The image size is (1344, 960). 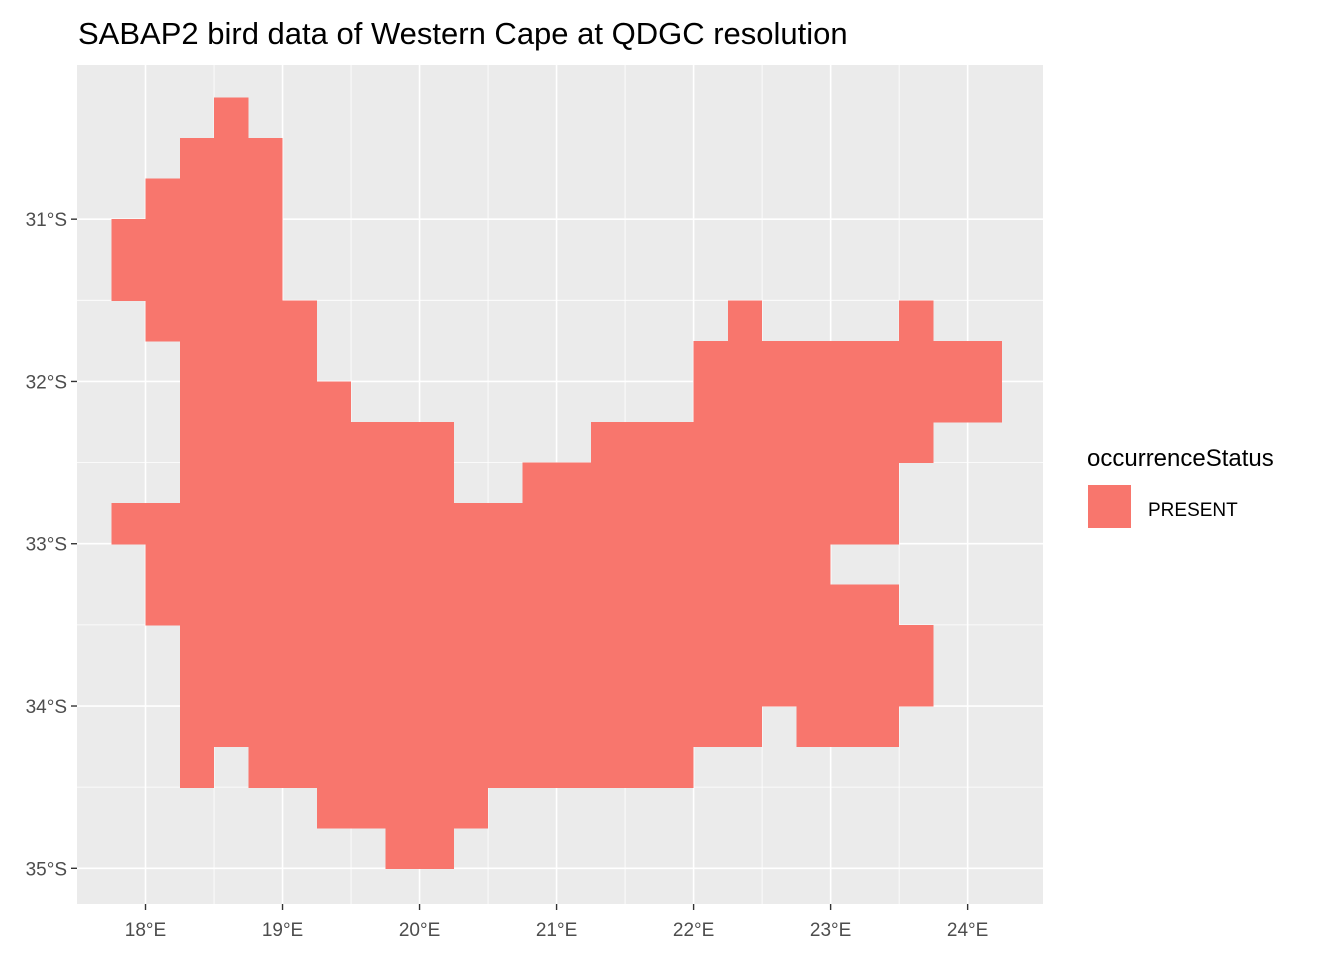 What do you see at coordinates (282, 930) in the screenshot?
I see `x-tick-label: 19°E` at bounding box center [282, 930].